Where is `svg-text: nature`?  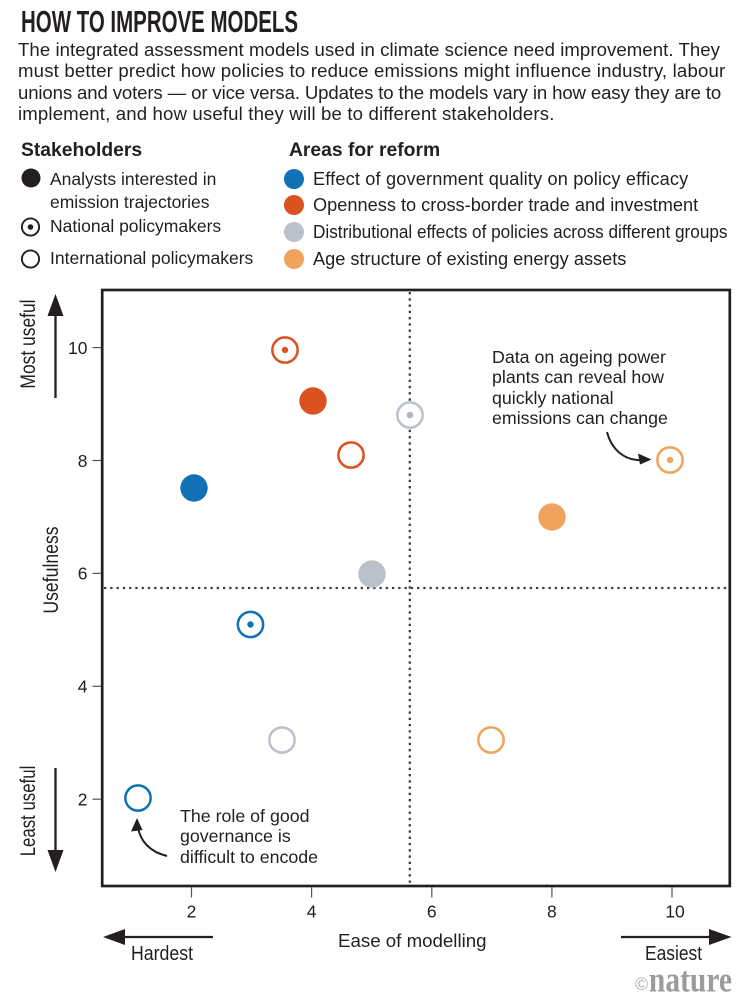
svg-text: nature is located at coordinates (690, 980).